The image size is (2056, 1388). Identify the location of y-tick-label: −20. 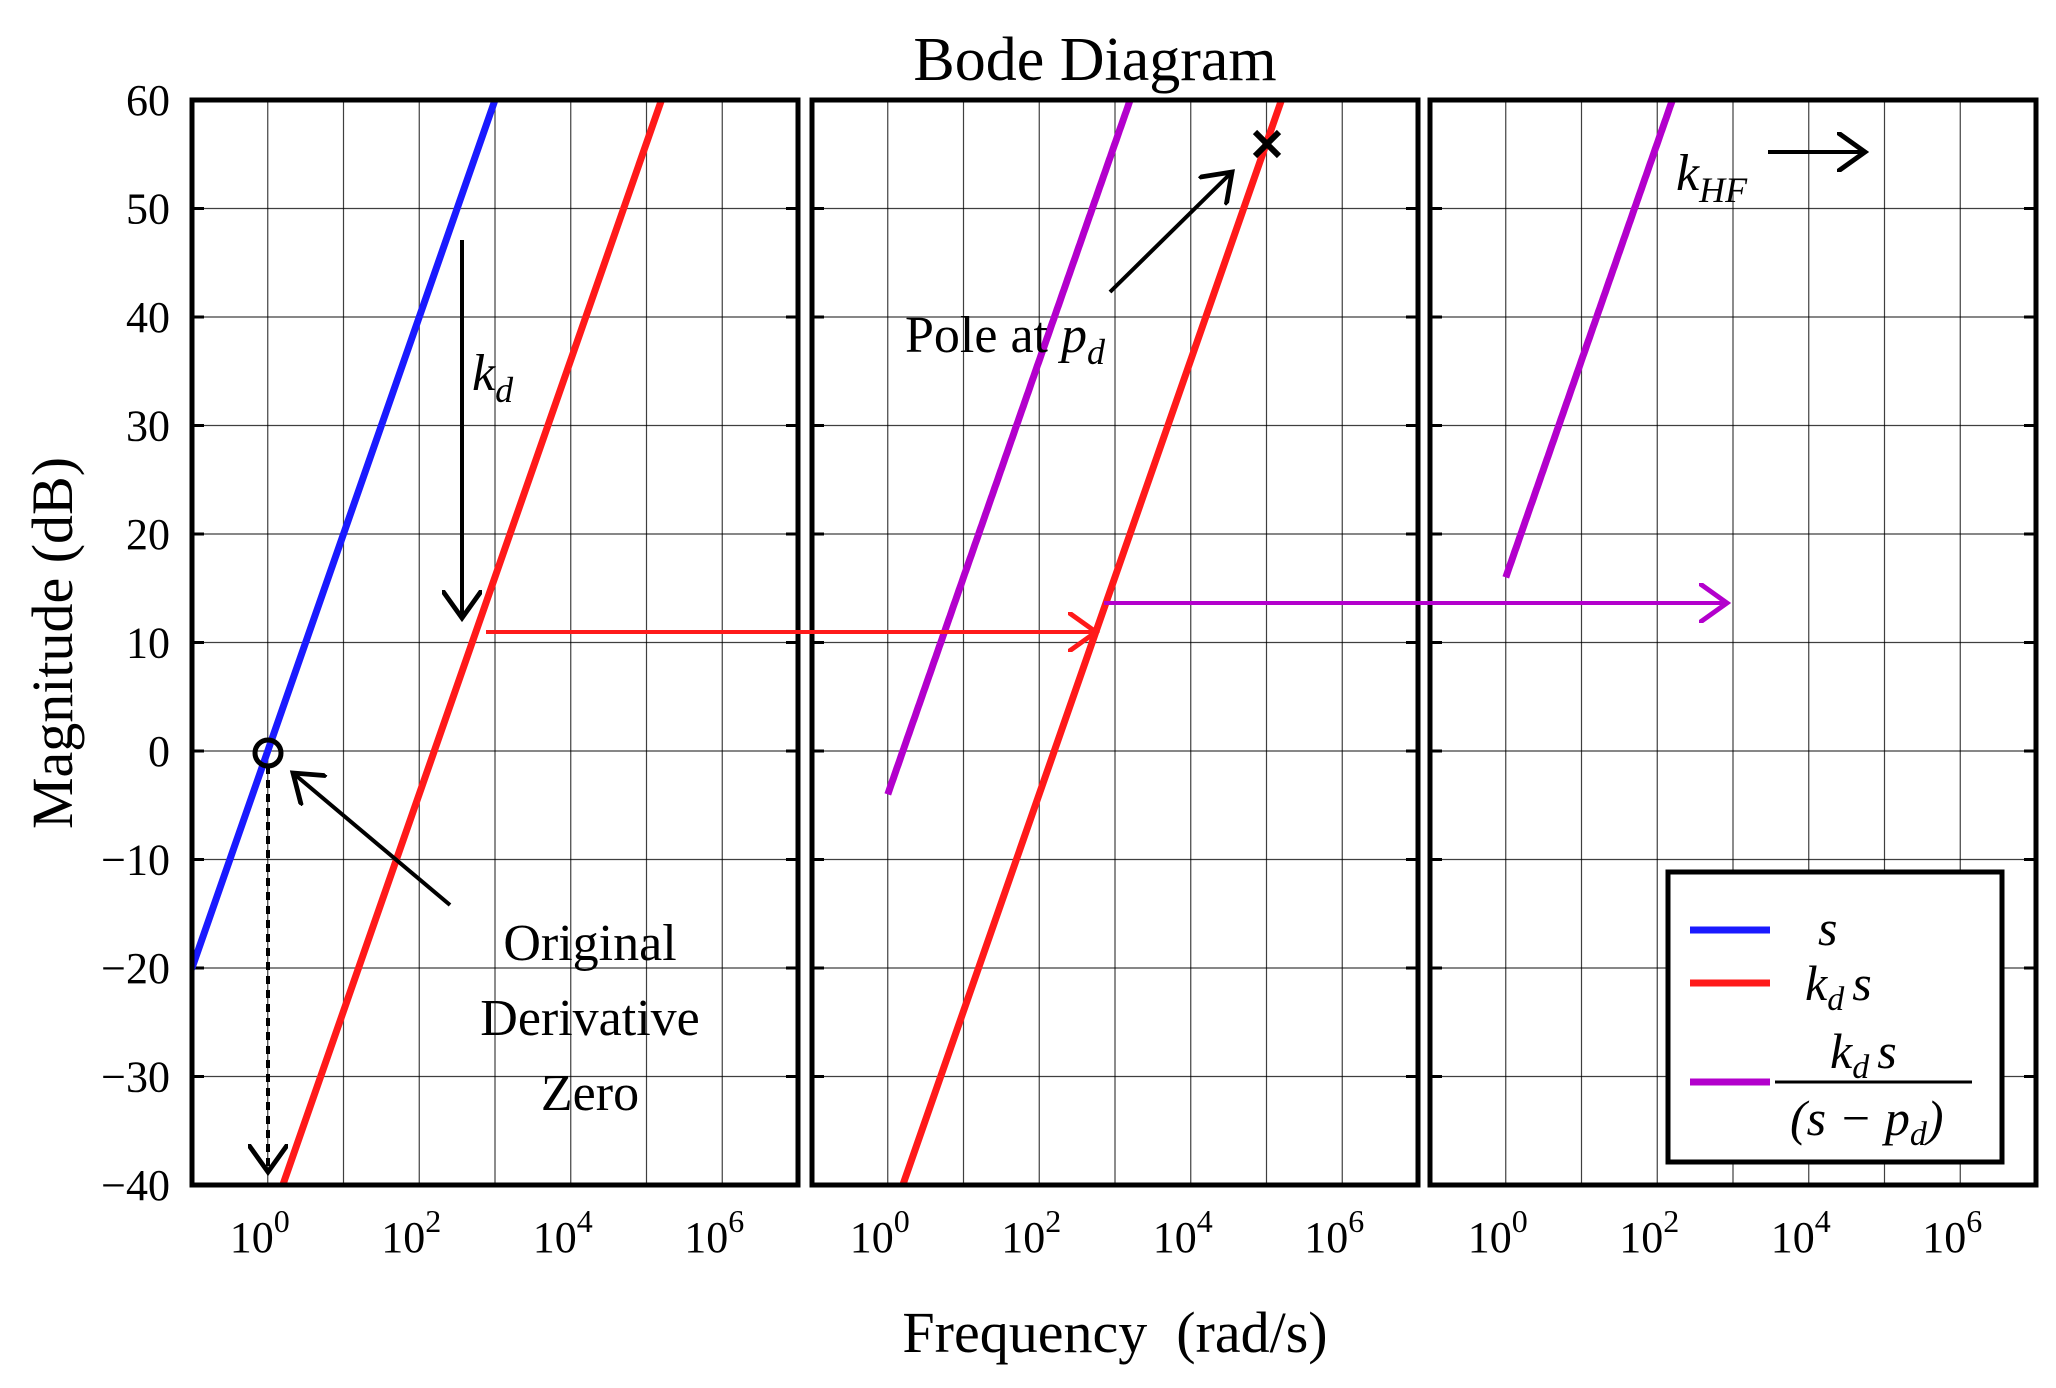
(135, 968).